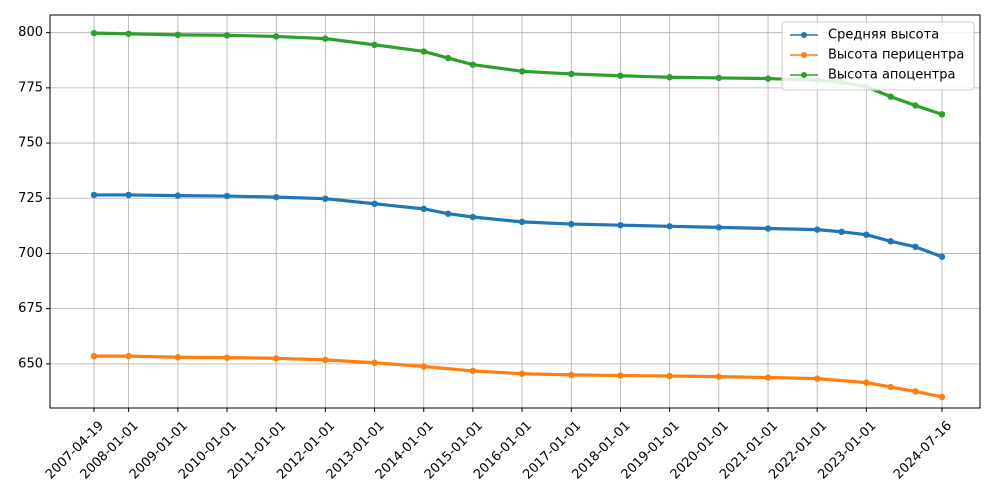 The image size is (1000, 500). Describe the element at coordinates (30, 198) in the screenshot. I see `y-tick-label: 725` at that location.